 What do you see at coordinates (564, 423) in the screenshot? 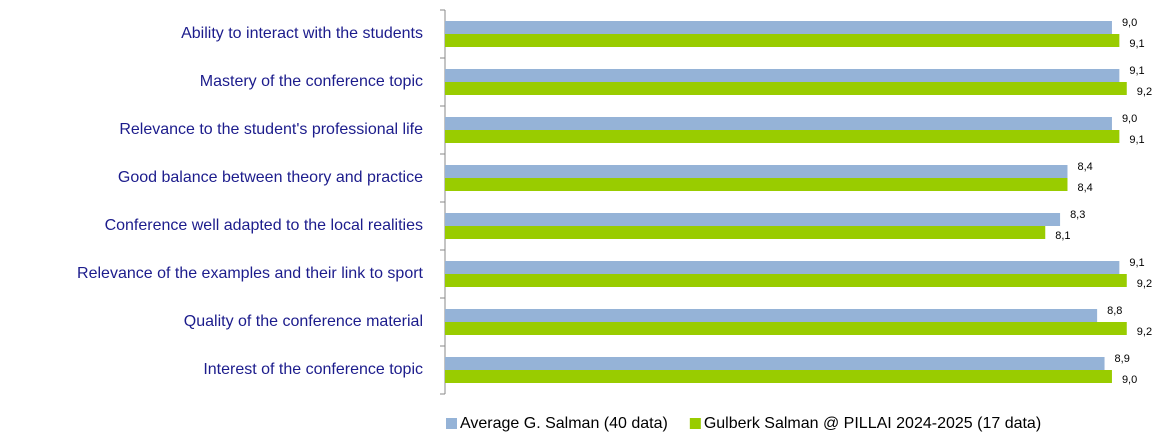
I see `legend-label: Average G. Salman (40 data)` at bounding box center [564, 423].